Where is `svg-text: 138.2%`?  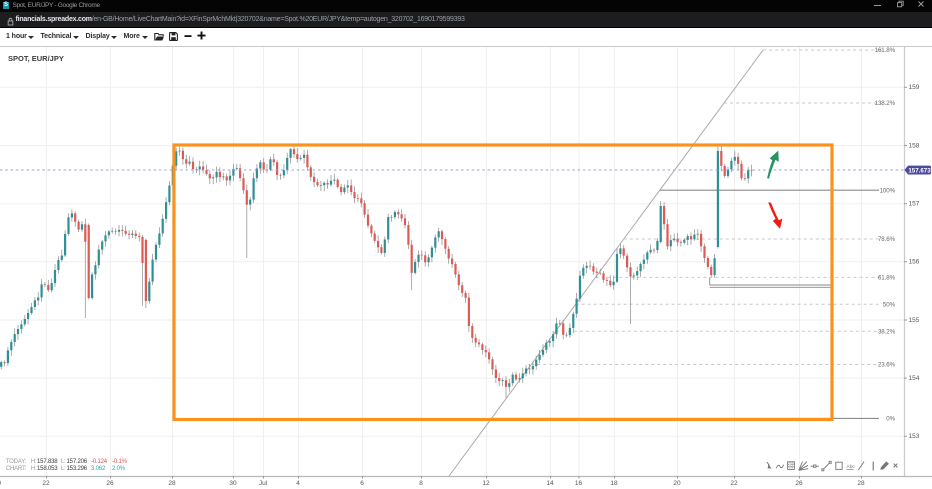
svg-text: 138.2% is located at coordinates (885, 103).